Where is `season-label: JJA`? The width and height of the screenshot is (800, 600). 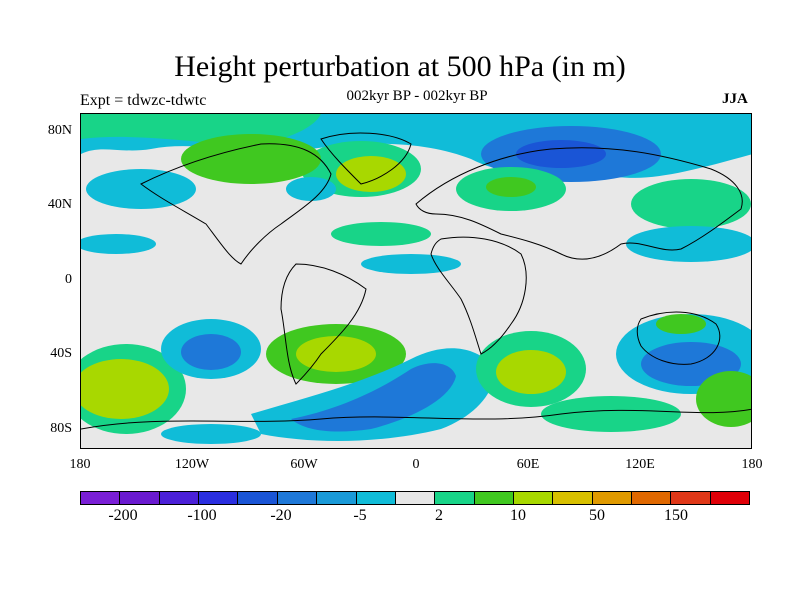 season-label: JJA is located at coordinates (735, 99).